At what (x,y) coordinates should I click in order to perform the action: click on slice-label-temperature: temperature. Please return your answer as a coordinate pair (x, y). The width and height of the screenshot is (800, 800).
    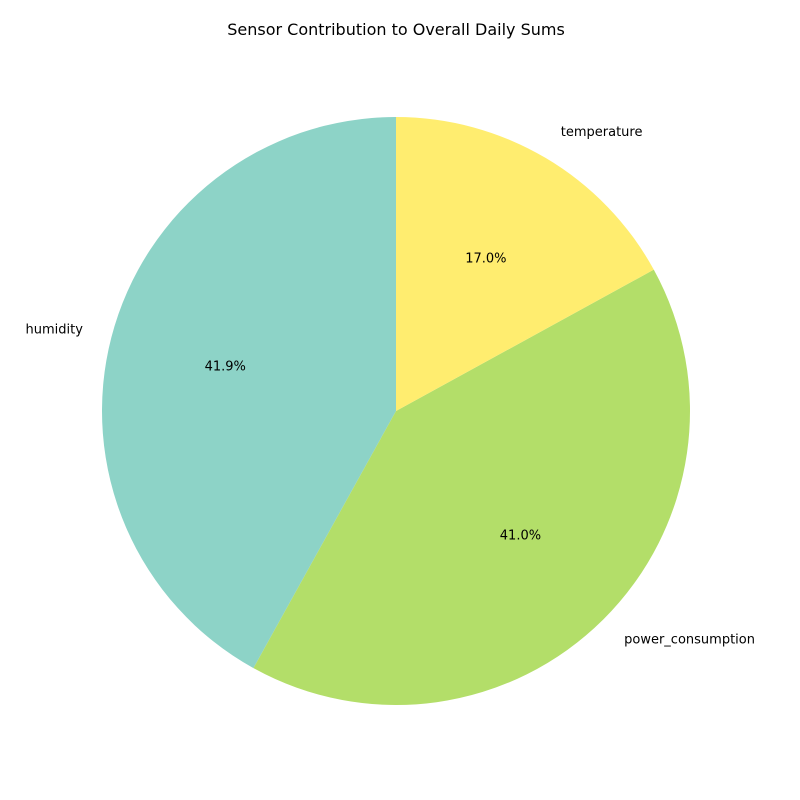
    Looking at the image, I should click on (602, 132).